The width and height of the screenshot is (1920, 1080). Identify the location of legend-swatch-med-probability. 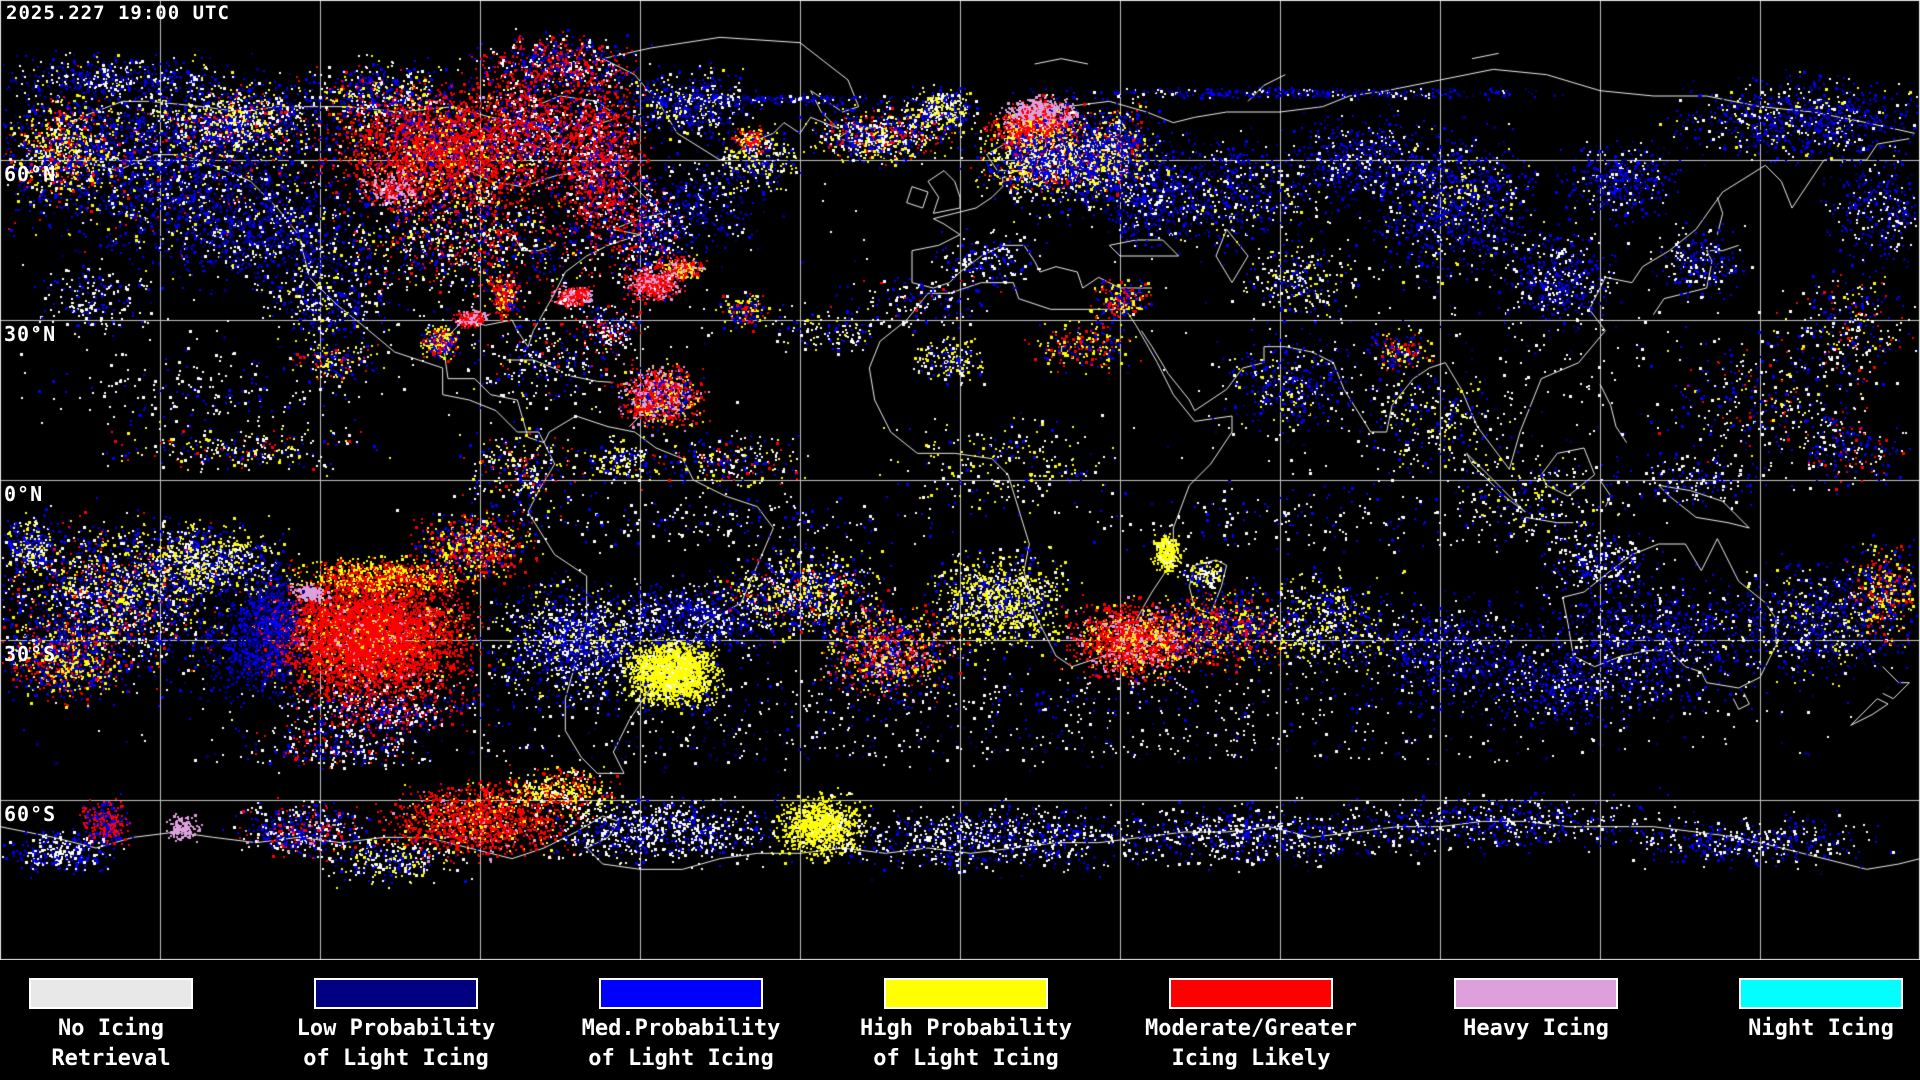
(681, 993).